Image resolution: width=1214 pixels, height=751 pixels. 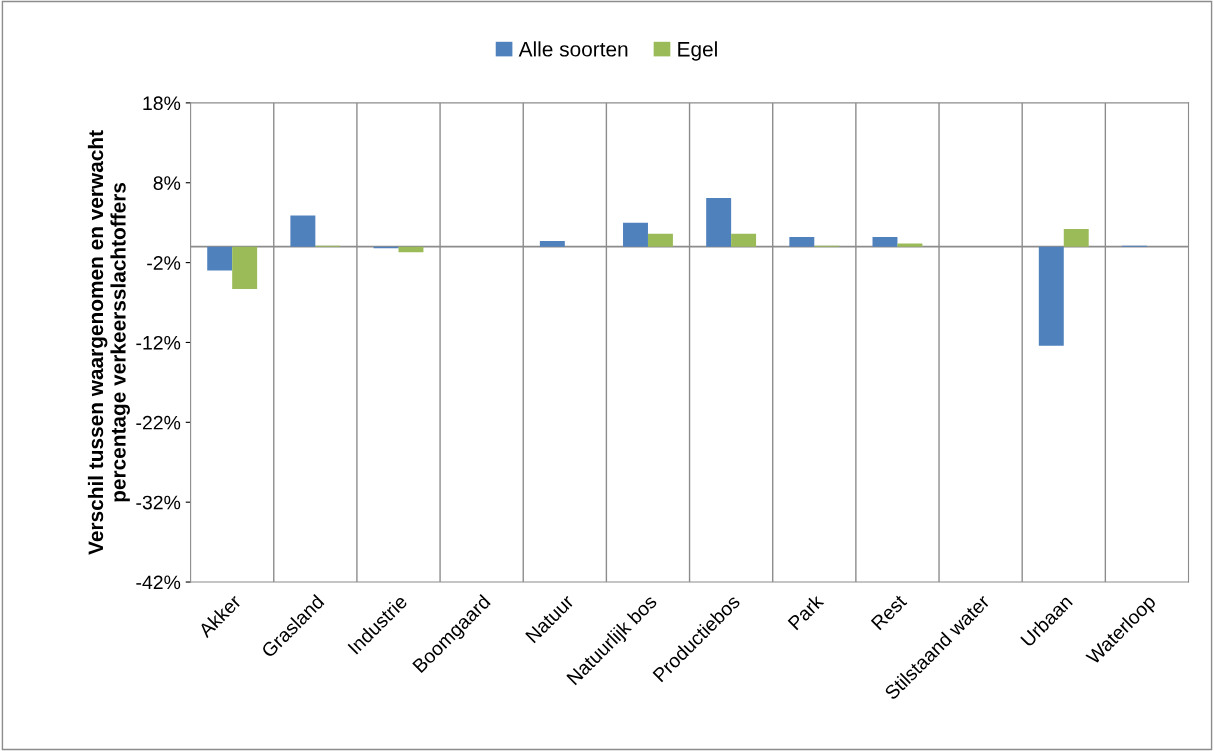 What do you see at coordinates (167, 183) in the screenshot?
I see `y-tick-label: 8%` at bounding box center [167, 183].